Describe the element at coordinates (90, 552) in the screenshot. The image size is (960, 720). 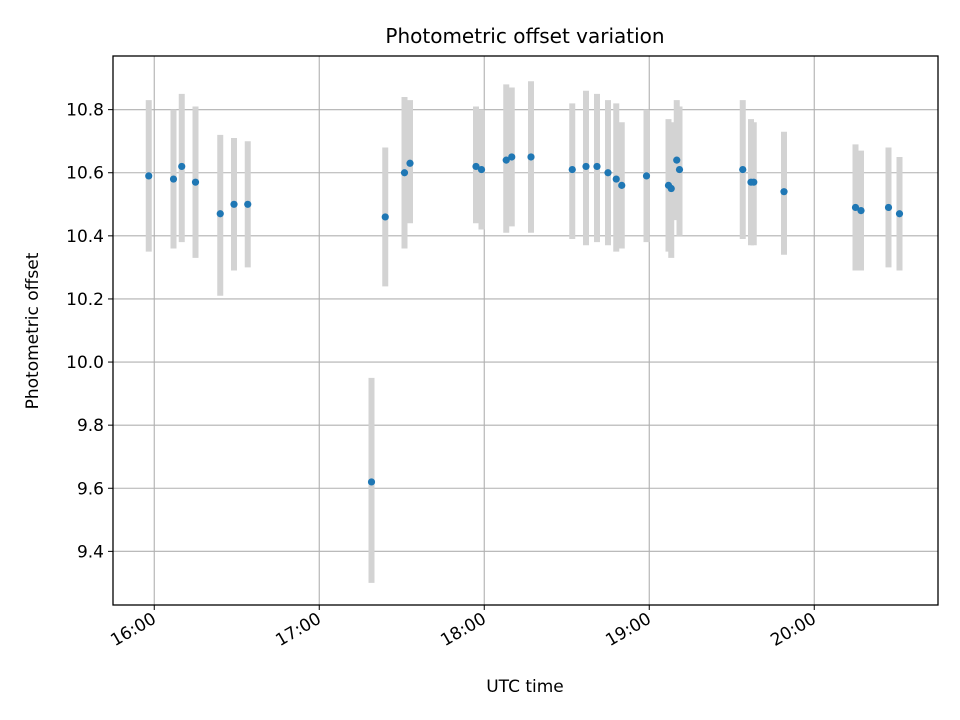
I see `y-tick-label: 9.4` at that location.